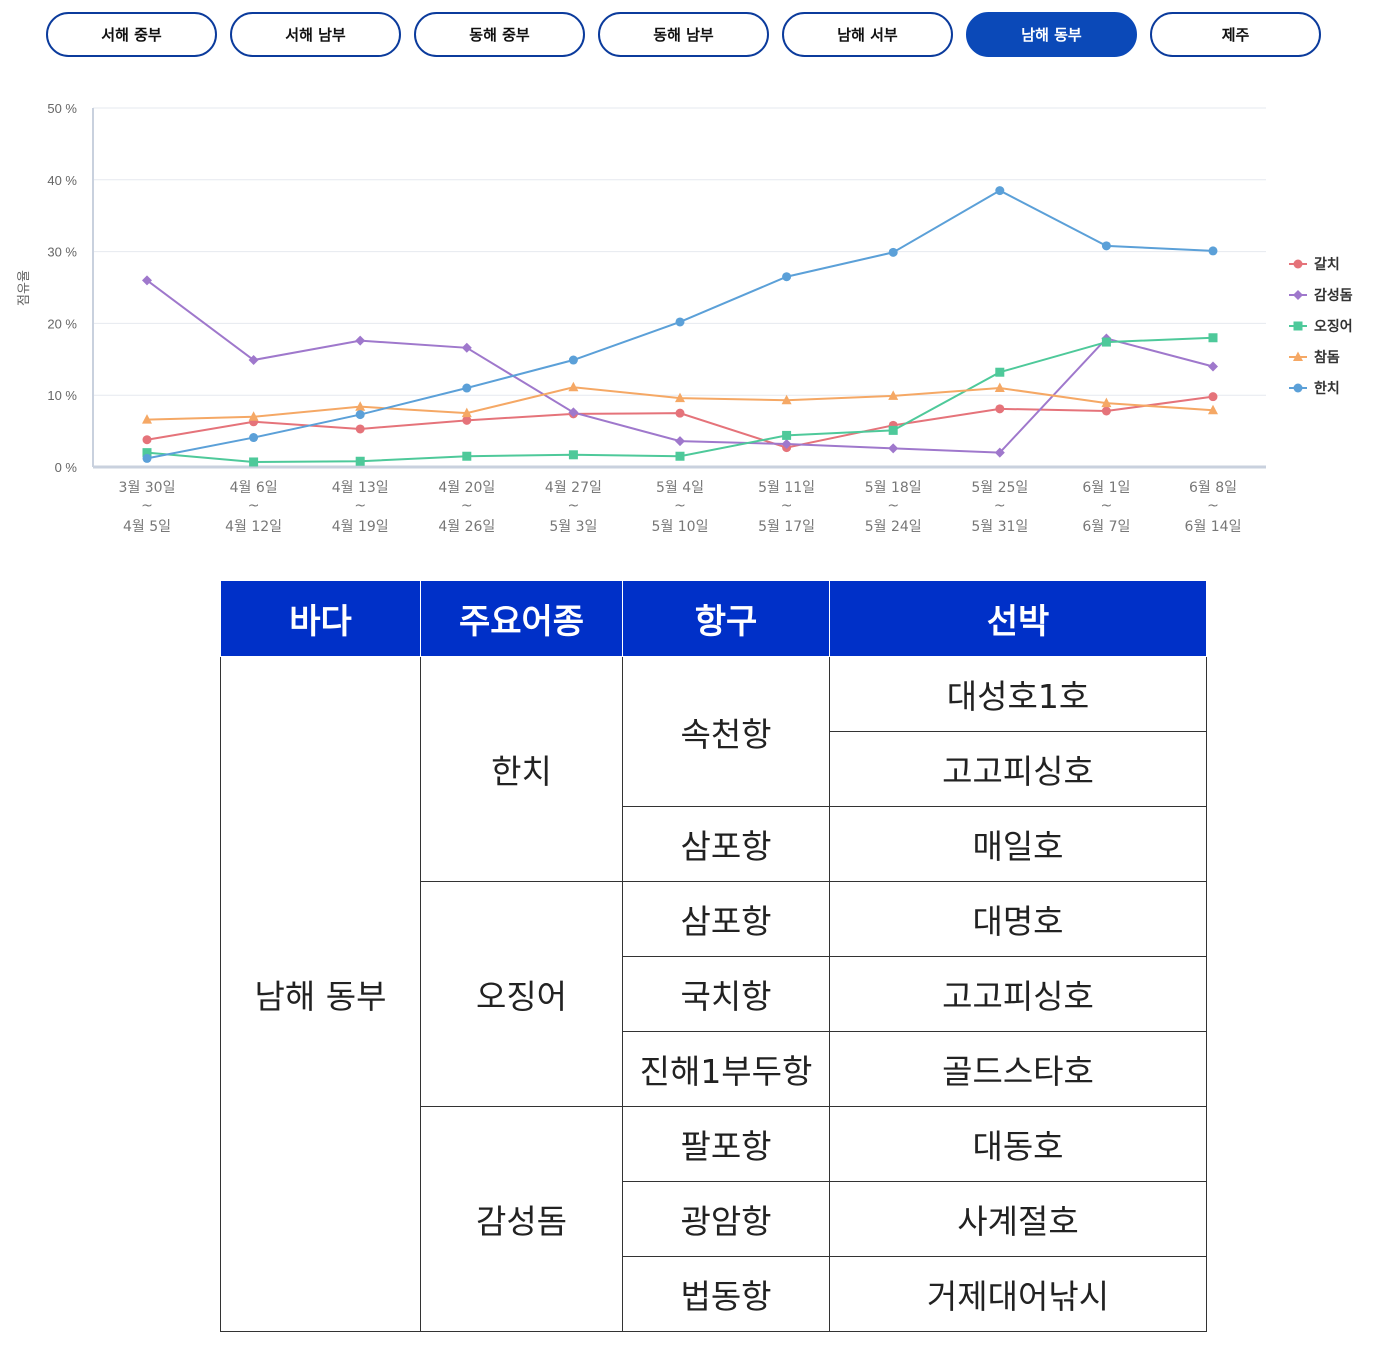 This screenshot has width=1396, height=1350. I want to click on series-갈치, so click(680, 422).